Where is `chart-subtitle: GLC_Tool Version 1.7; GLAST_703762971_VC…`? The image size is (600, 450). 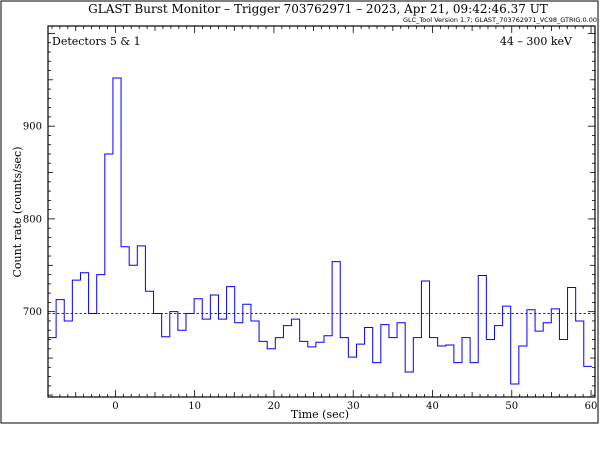
chart-subtitle: GLC_Tool Version 1.7; GLAST_703762971_VC… is located at coordinates (500, 20).